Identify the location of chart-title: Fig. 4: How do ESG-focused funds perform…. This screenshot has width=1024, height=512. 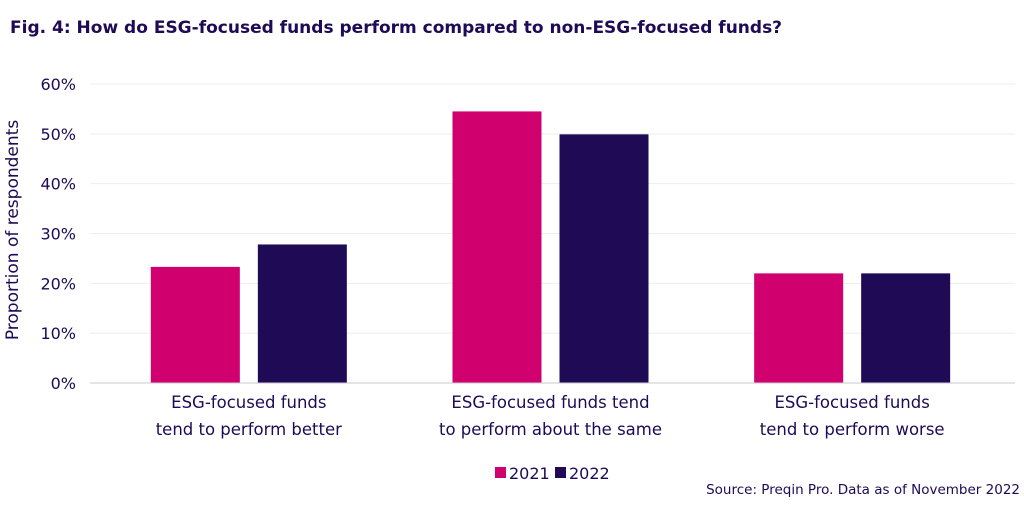
(396, 28).